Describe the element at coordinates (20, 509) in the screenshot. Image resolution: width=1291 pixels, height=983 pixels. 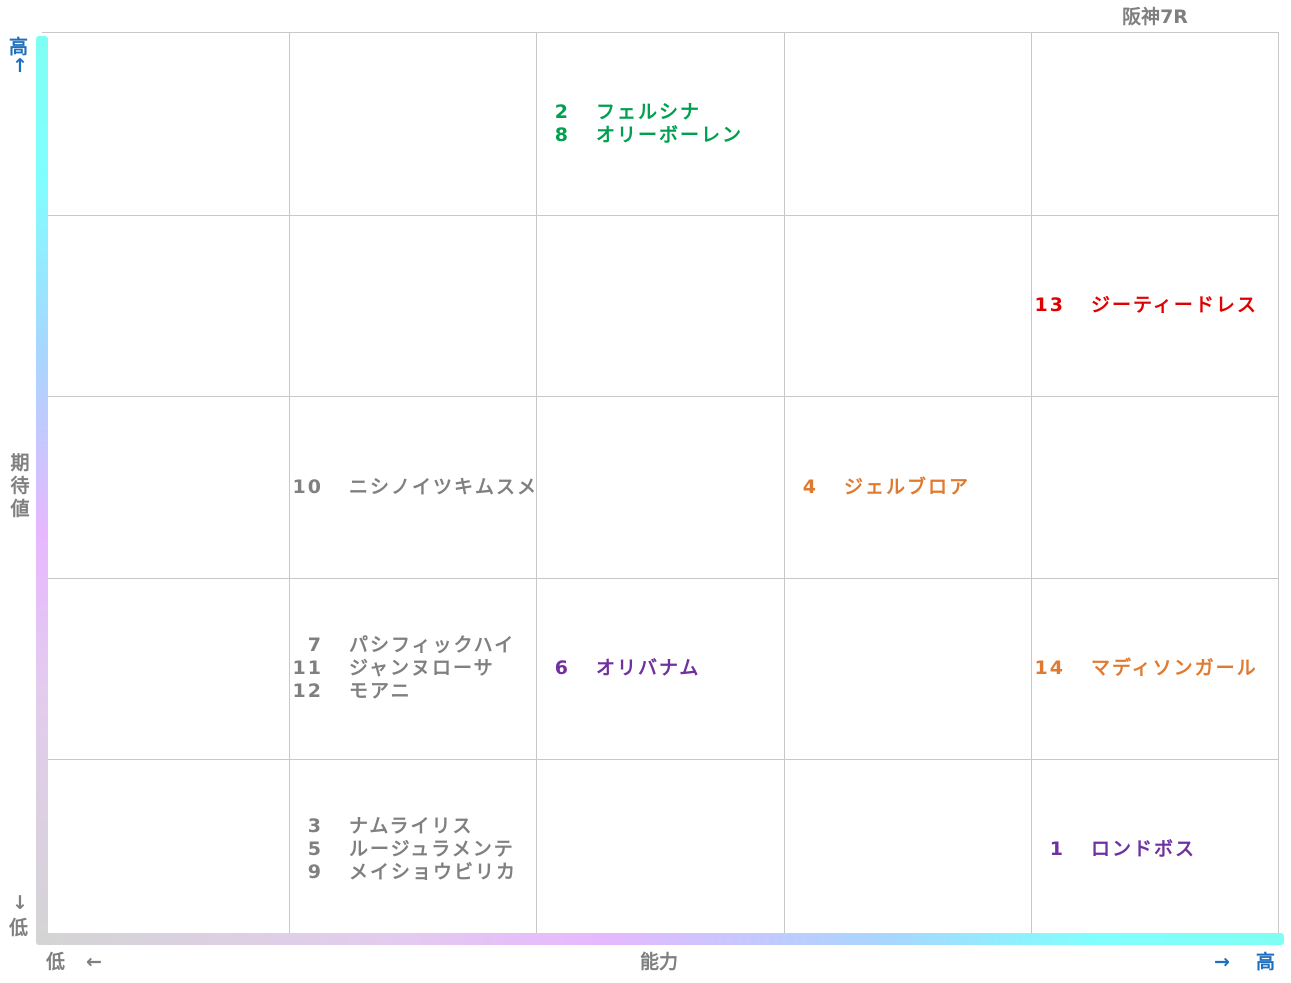
I see `y-axis-label-char: 値` at that location.